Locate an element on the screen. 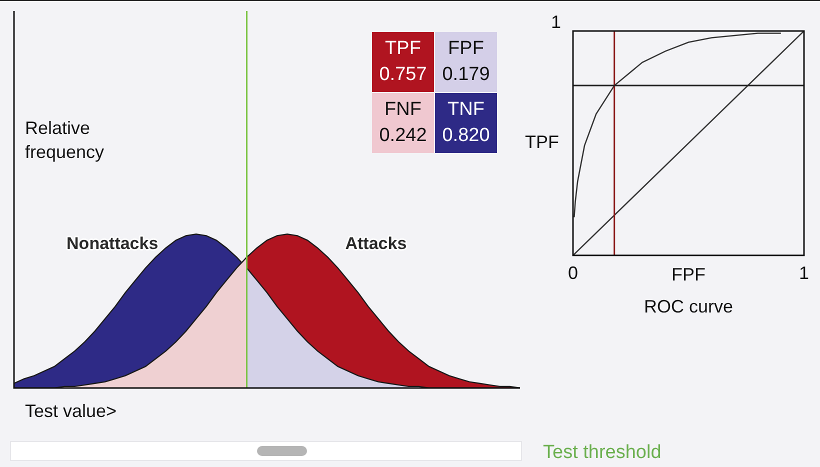 This screenshot has height=467, width=820. data-label: 0.242 is located at coordinates (403, 136).